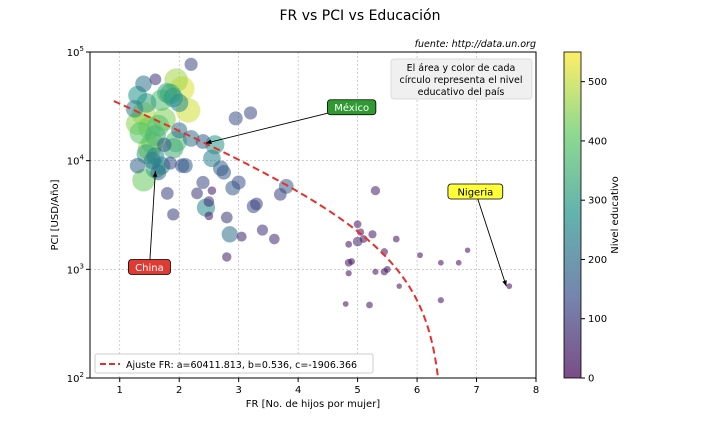 Image resolution: width=720 pixels, height=436 pixels. I want to click on colorbar-ticks: 0 100 200 300 400 500, so click(594, 231).